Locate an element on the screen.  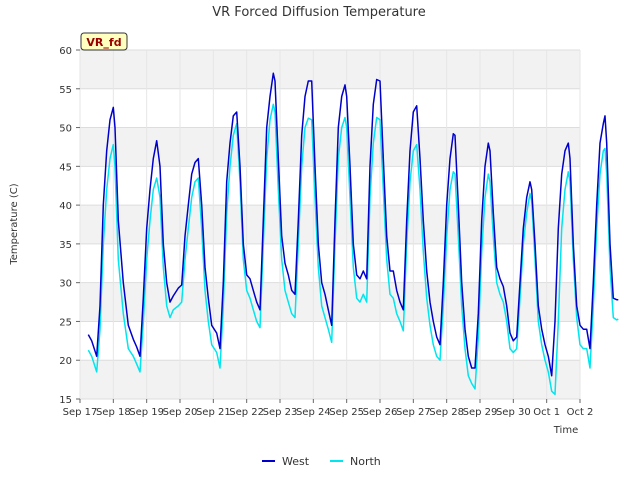
x-tick-label: Sep 18 is located at coordinates (113, 412).